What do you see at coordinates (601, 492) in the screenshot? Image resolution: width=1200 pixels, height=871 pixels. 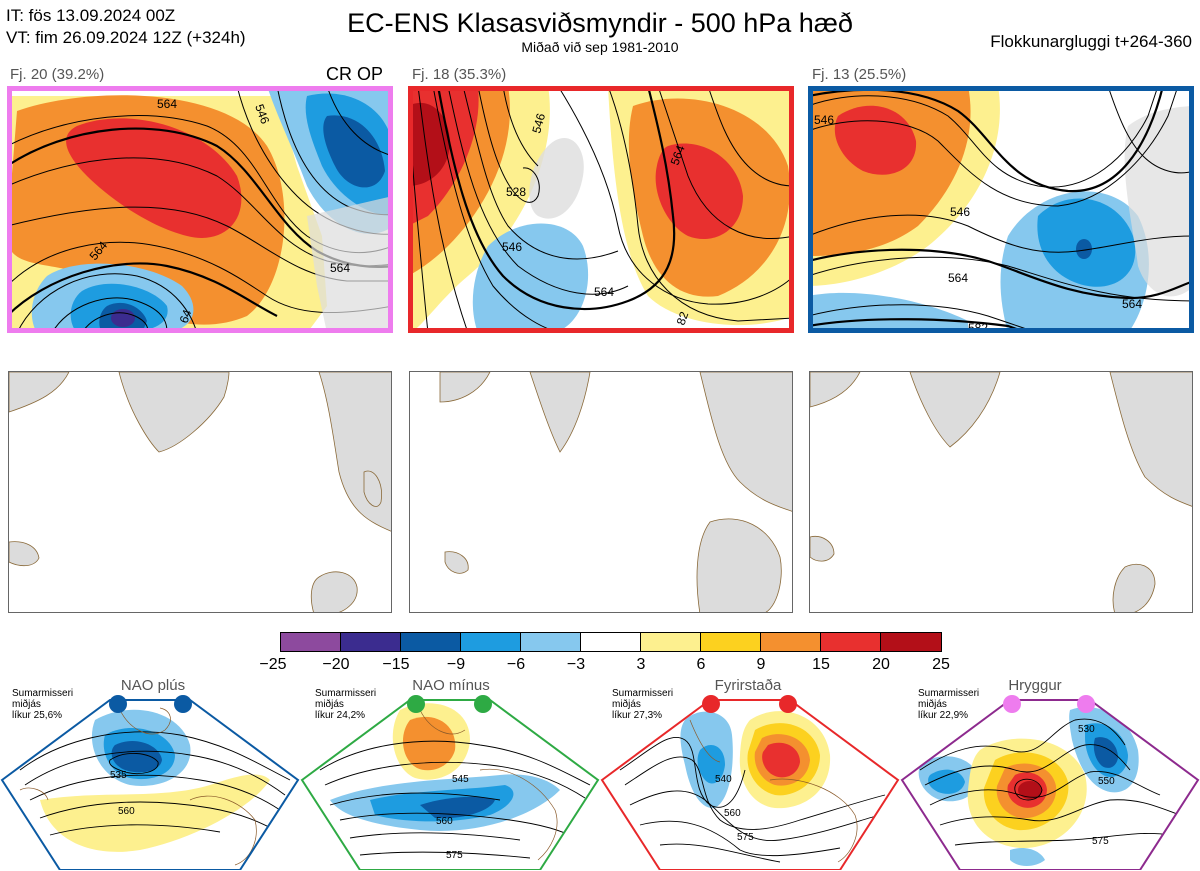 I see `cluster-2-landmap` at bounding box center [601, 492].